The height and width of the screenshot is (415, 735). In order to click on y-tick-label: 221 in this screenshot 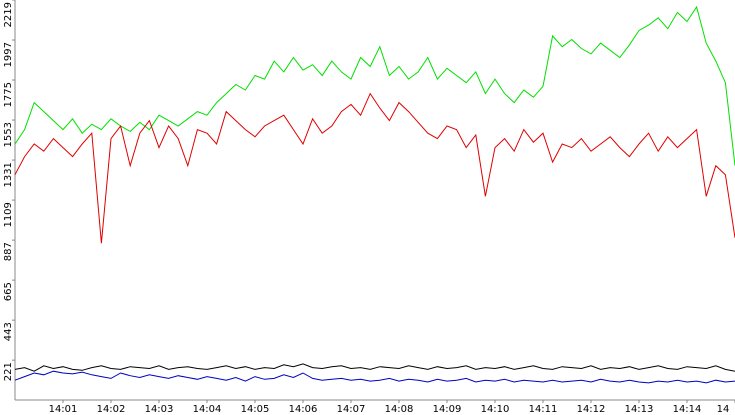, I will do `click(8, 371)`.